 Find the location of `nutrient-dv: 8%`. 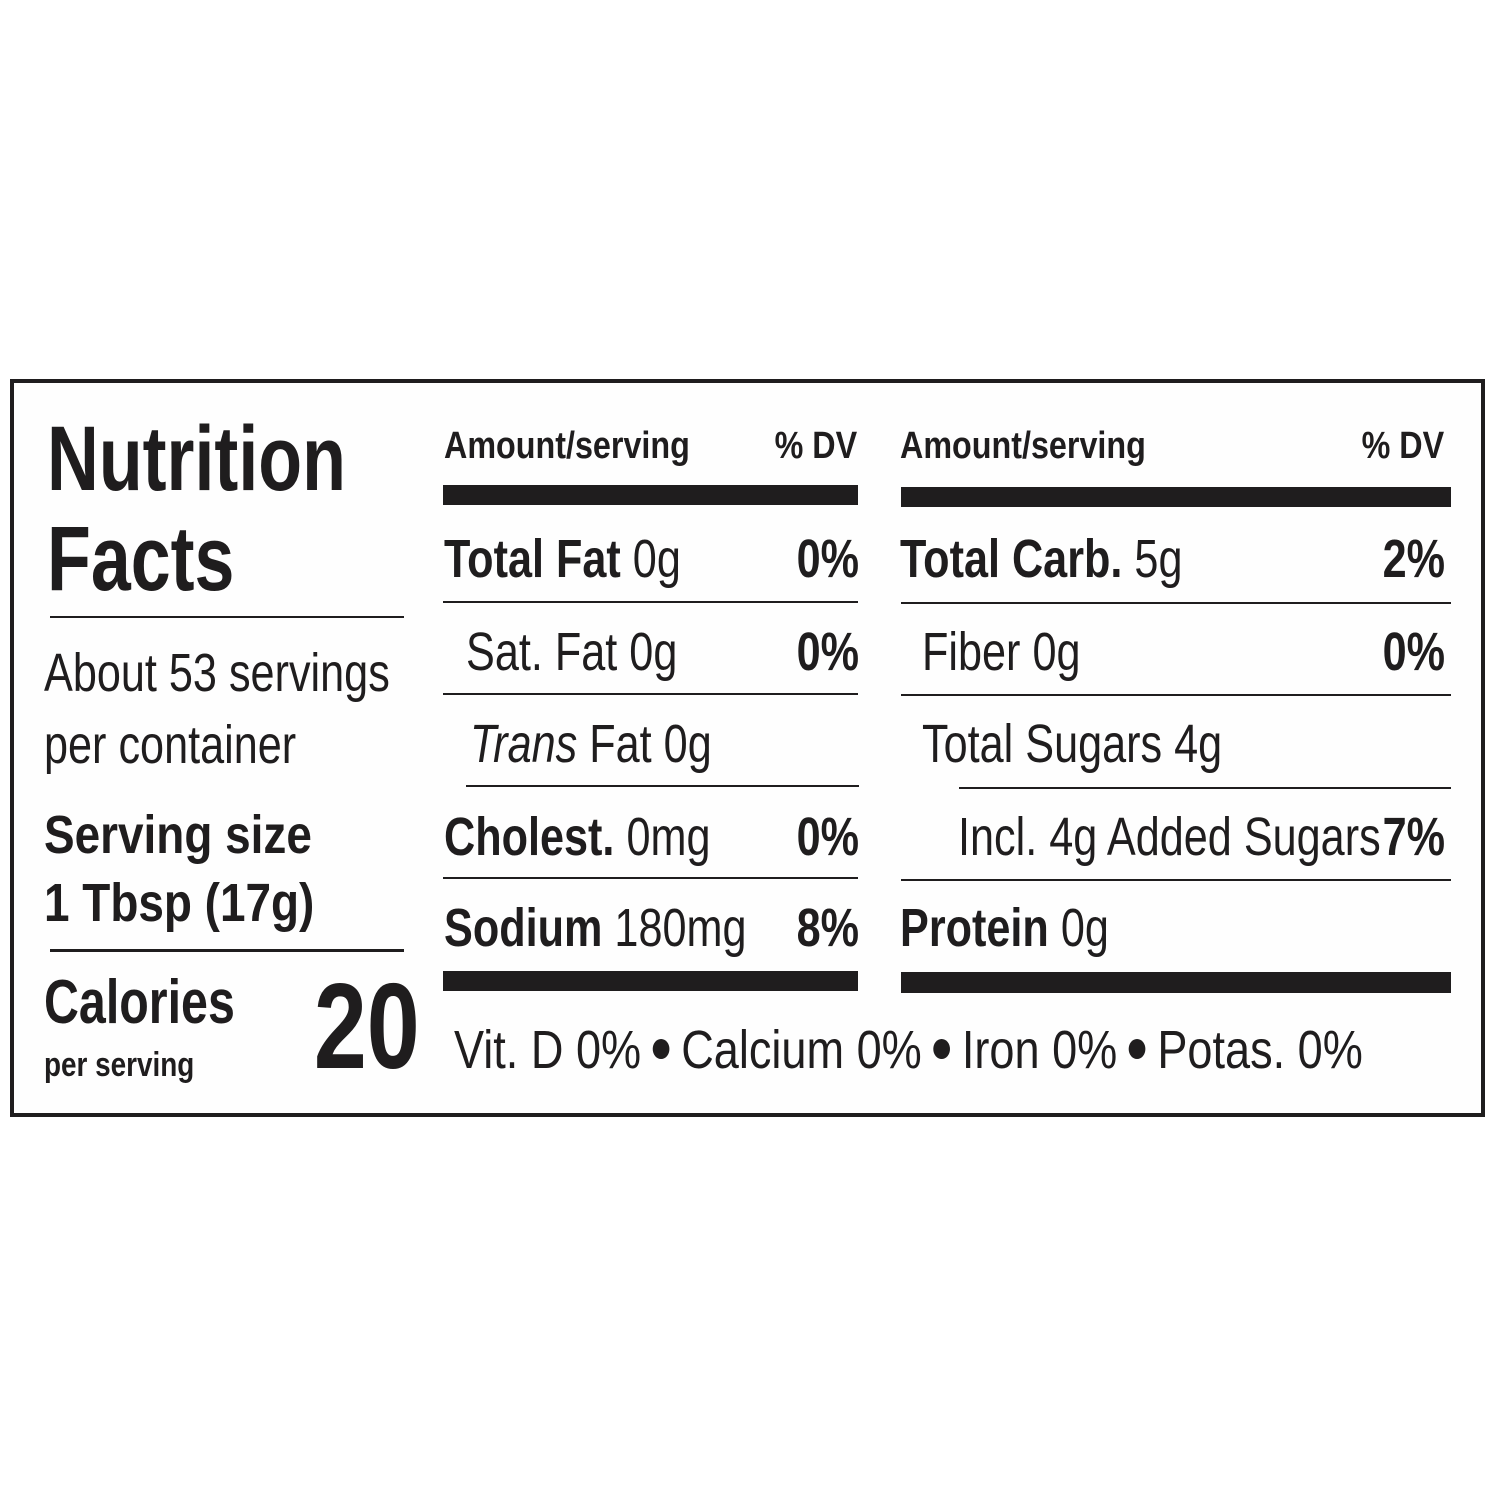

nutrient-dv: 8% is located at coordinates (827, 928).